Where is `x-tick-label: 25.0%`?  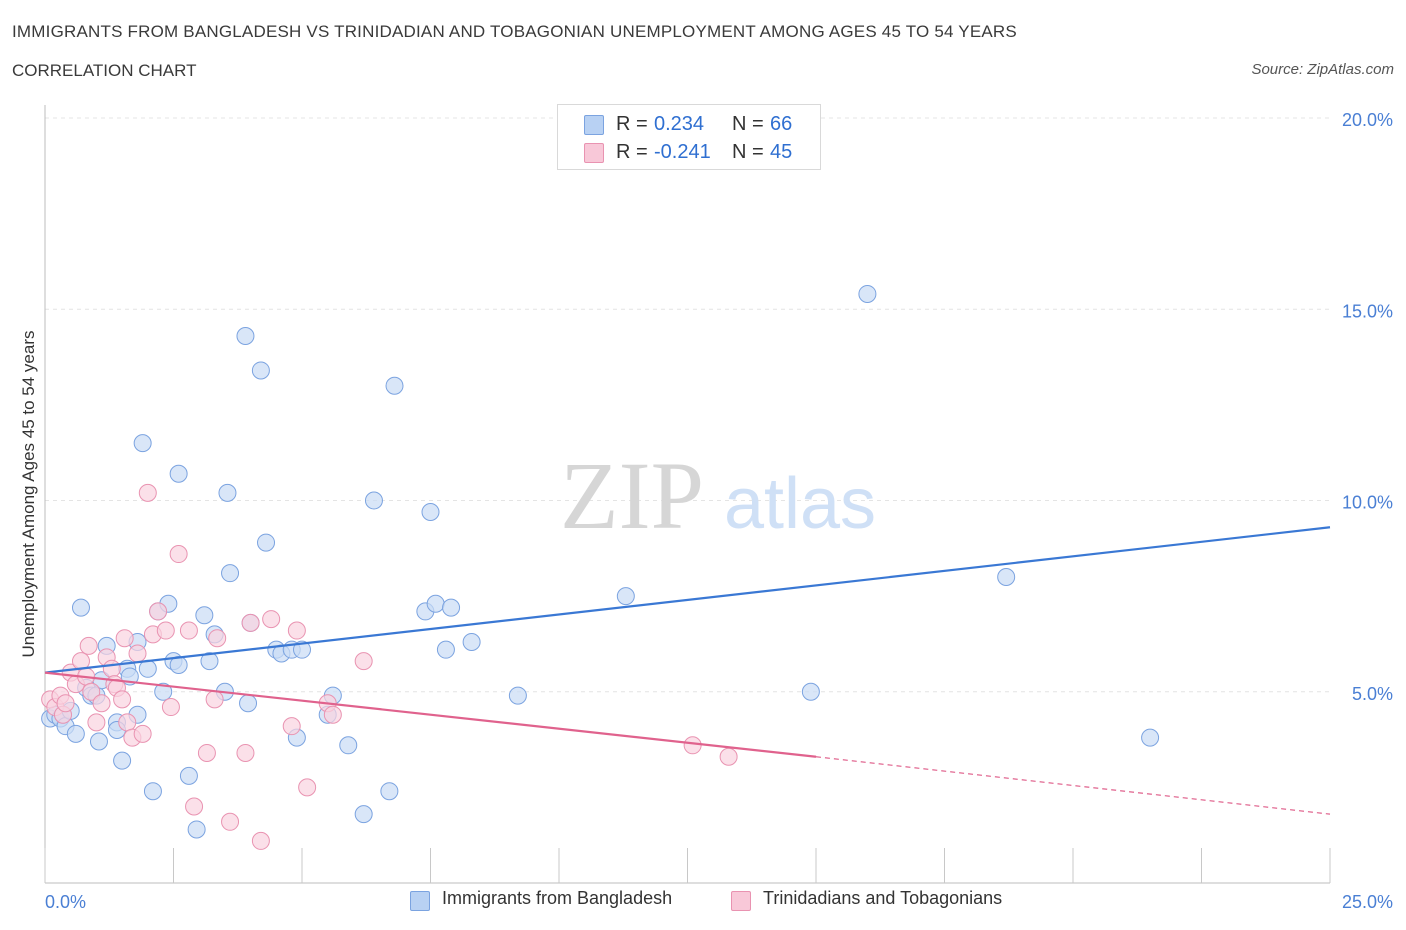
x-tick-label: 25.0% is located at coordinates (1367, 902).